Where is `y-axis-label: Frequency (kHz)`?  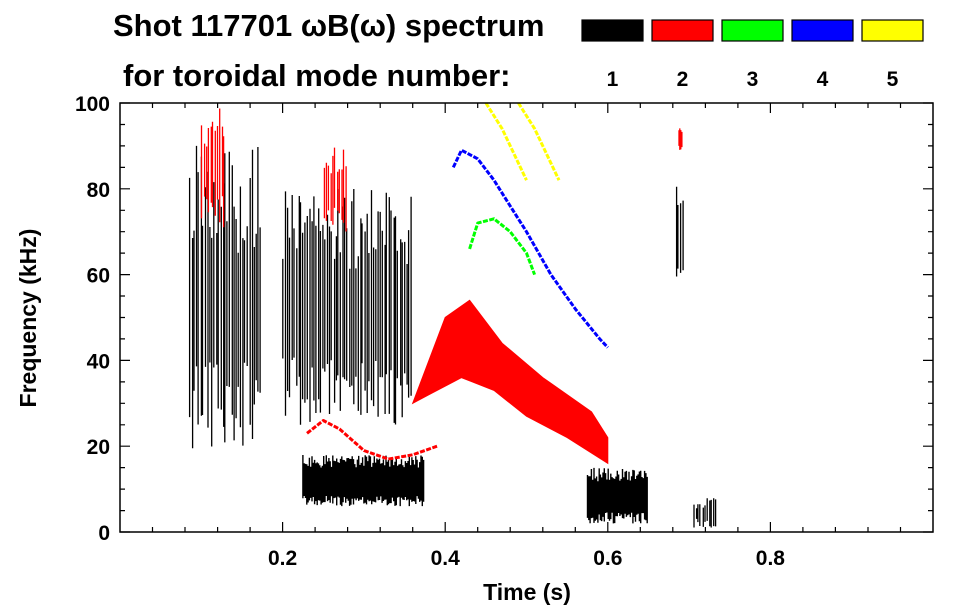
y-axis-label: Frequency (kHz) is located at coordinates (28, 318).